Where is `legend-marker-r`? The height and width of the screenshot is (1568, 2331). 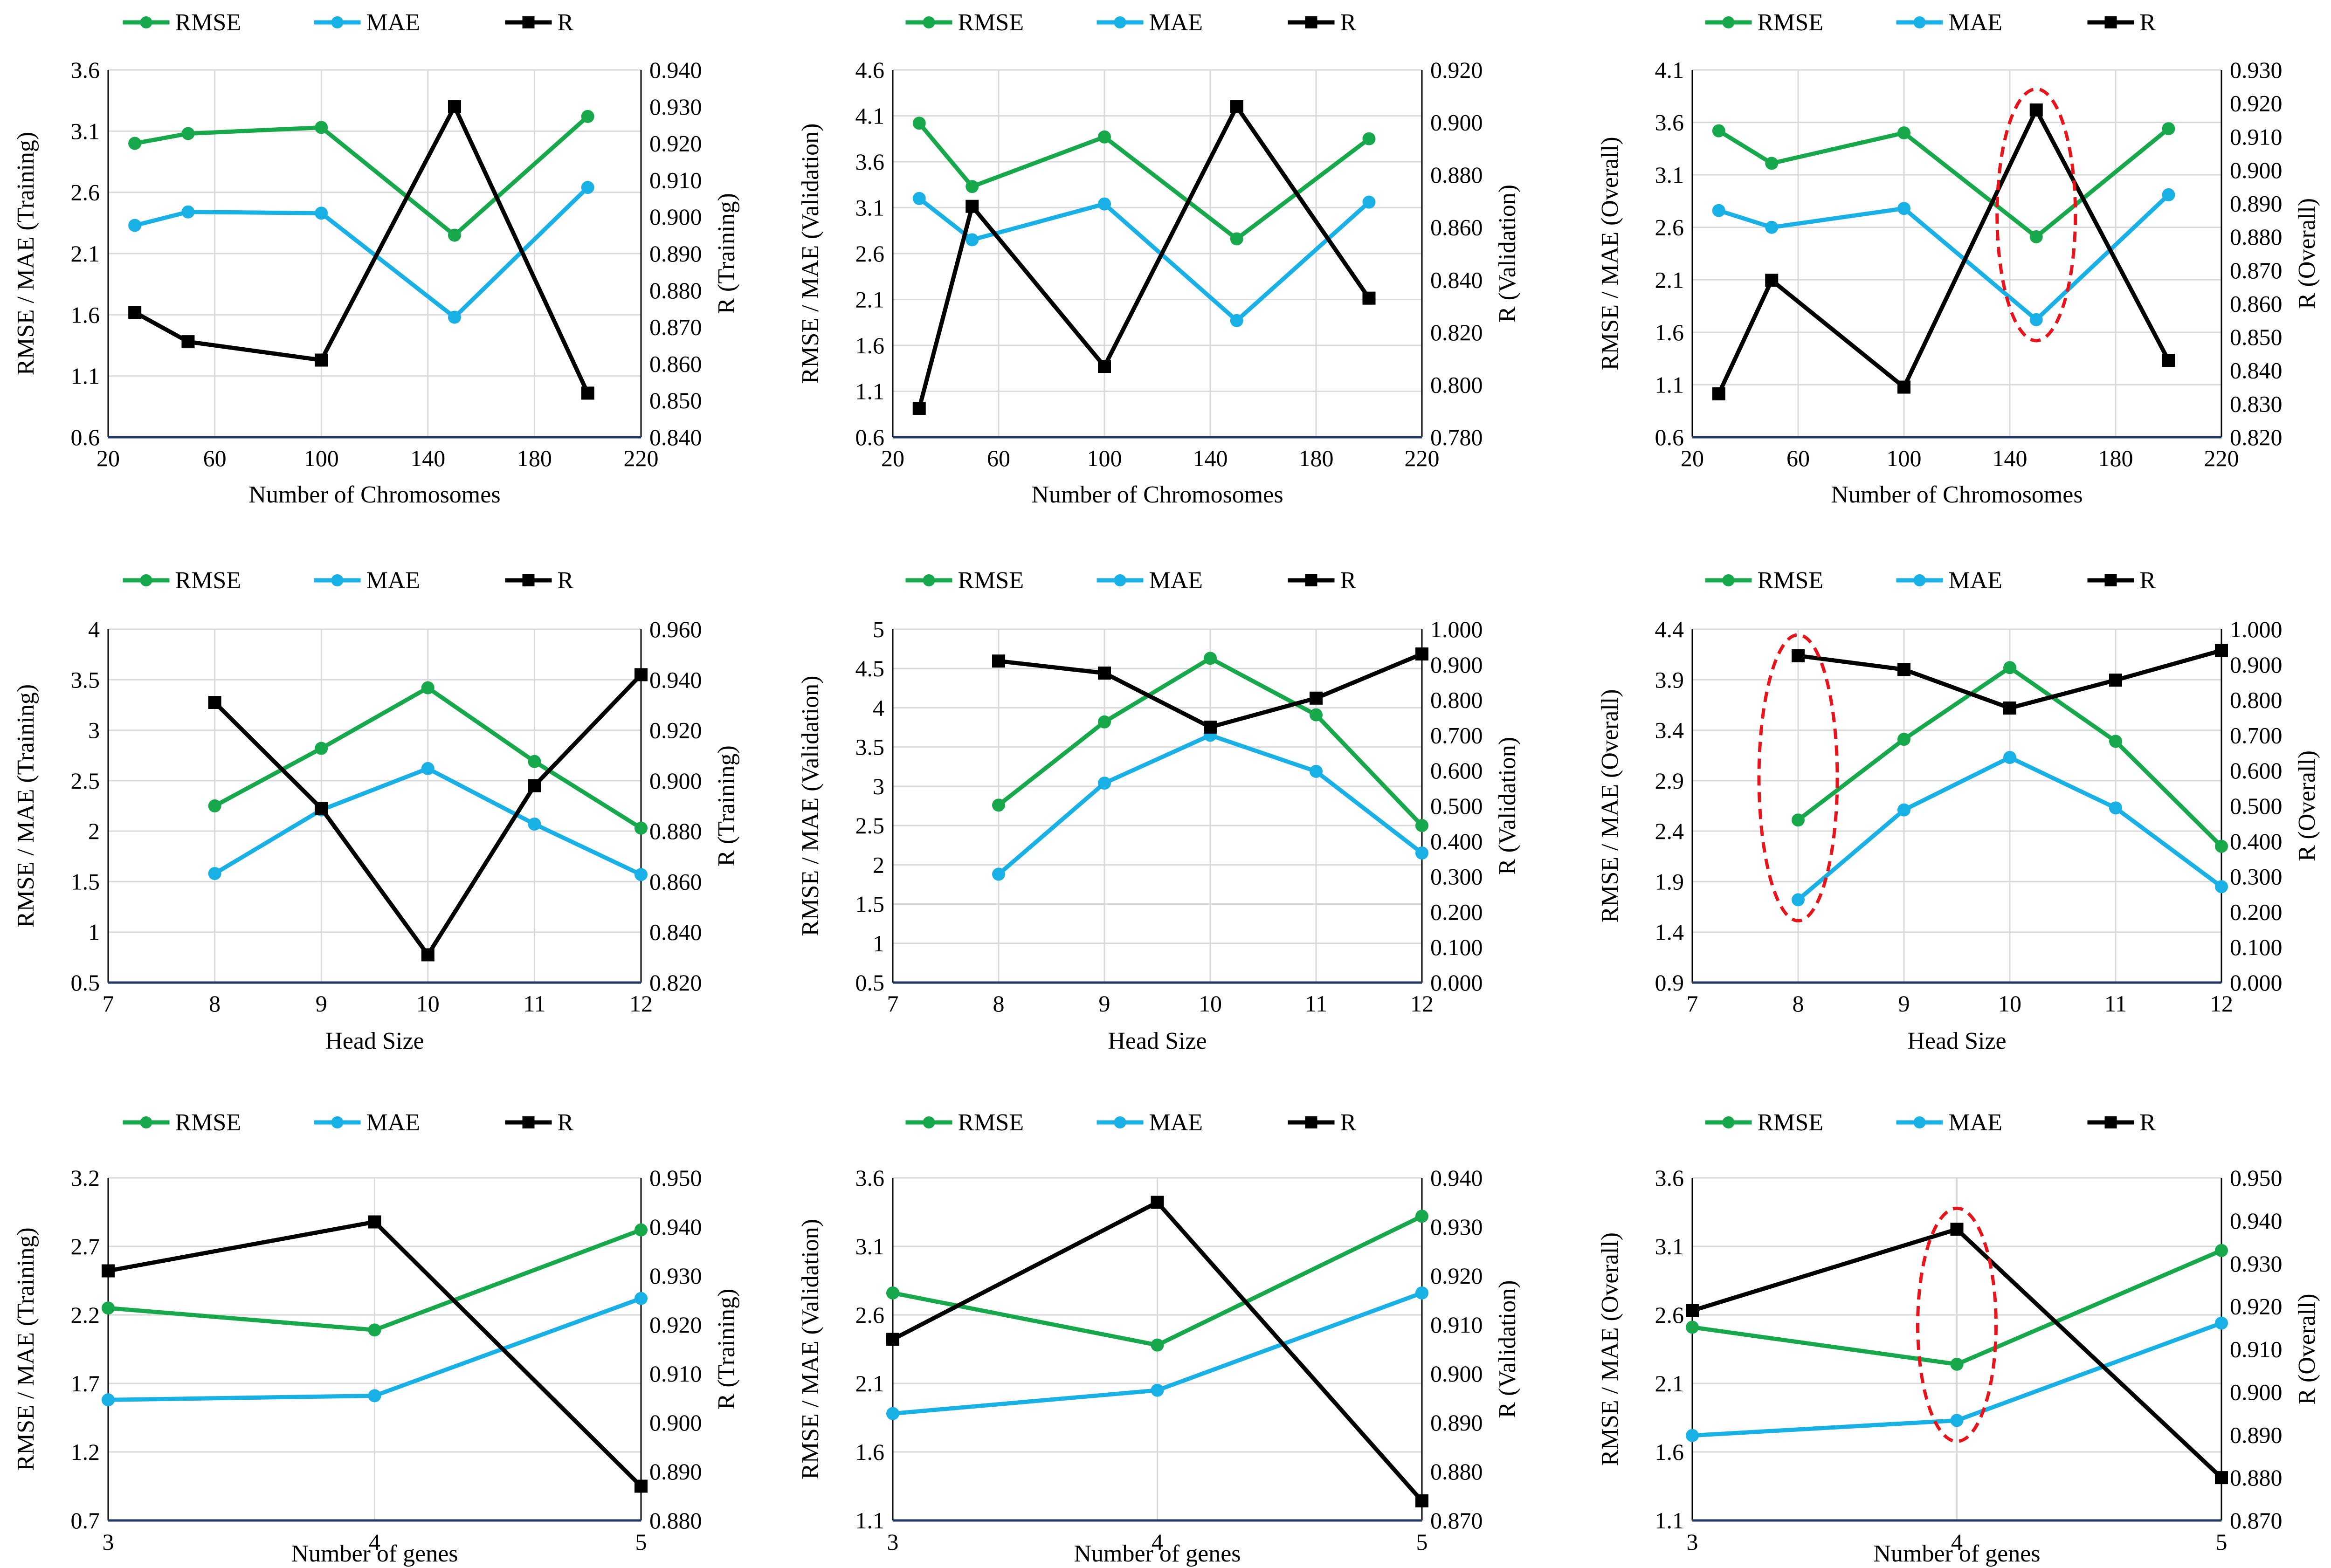 legend-marker-r is located at coordinates (1311, 1122).